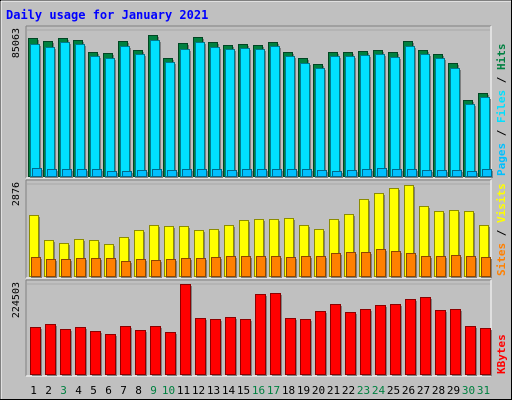 The height and width of the screenshot is (400, 512). What do you see at coordinates (258, 390) in the screenshot?
I see `day-label-16: 16` at bounding box center [258, 390].